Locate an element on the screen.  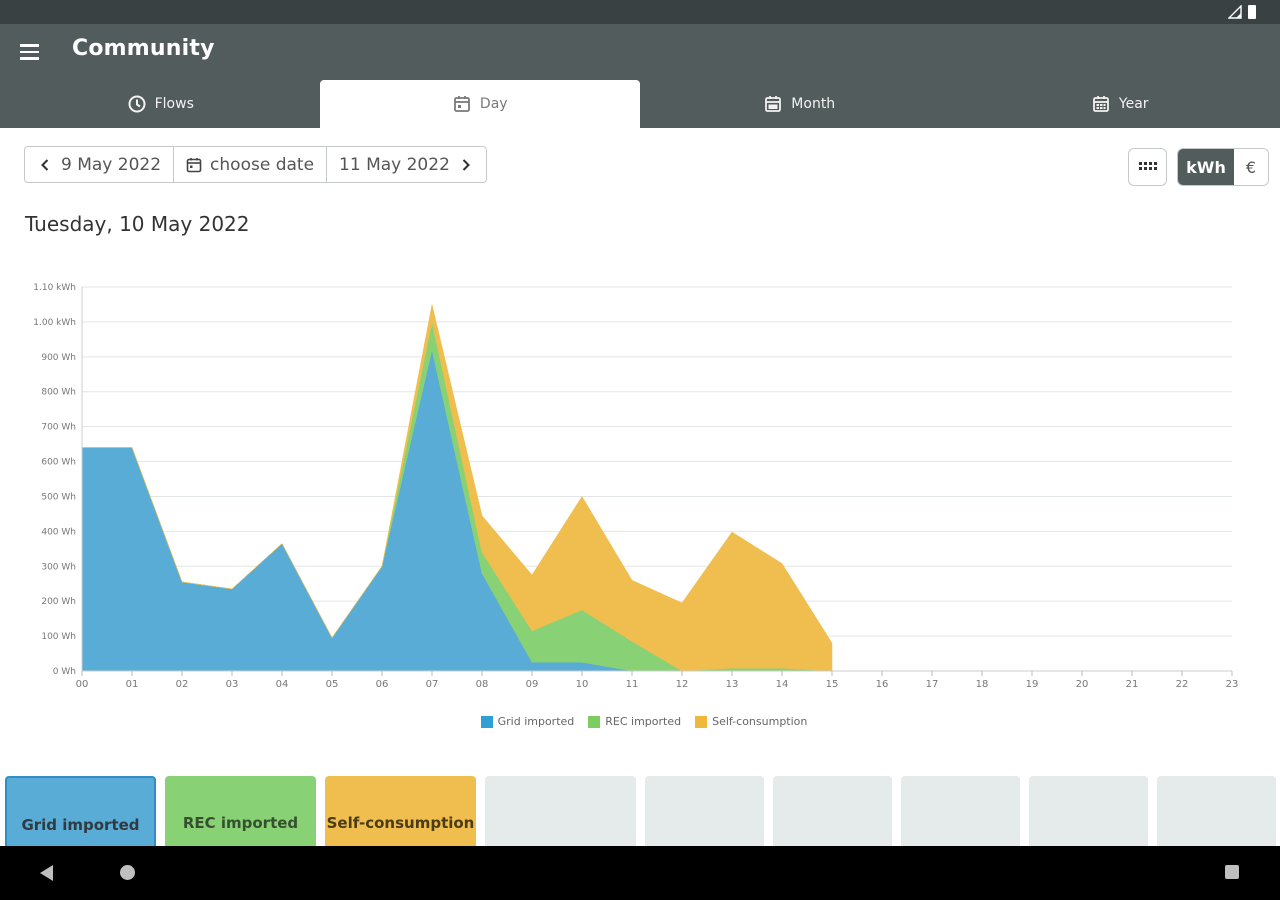
x-tick-label: 14 is located at coordinates (782, 684).